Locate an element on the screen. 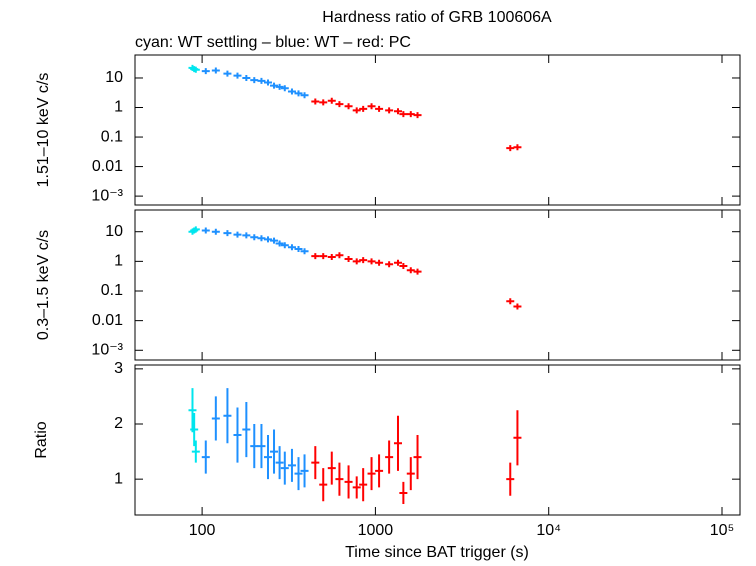  y-axis-label: 1.51–10 keV c/s is located at coordinates (43, 130).